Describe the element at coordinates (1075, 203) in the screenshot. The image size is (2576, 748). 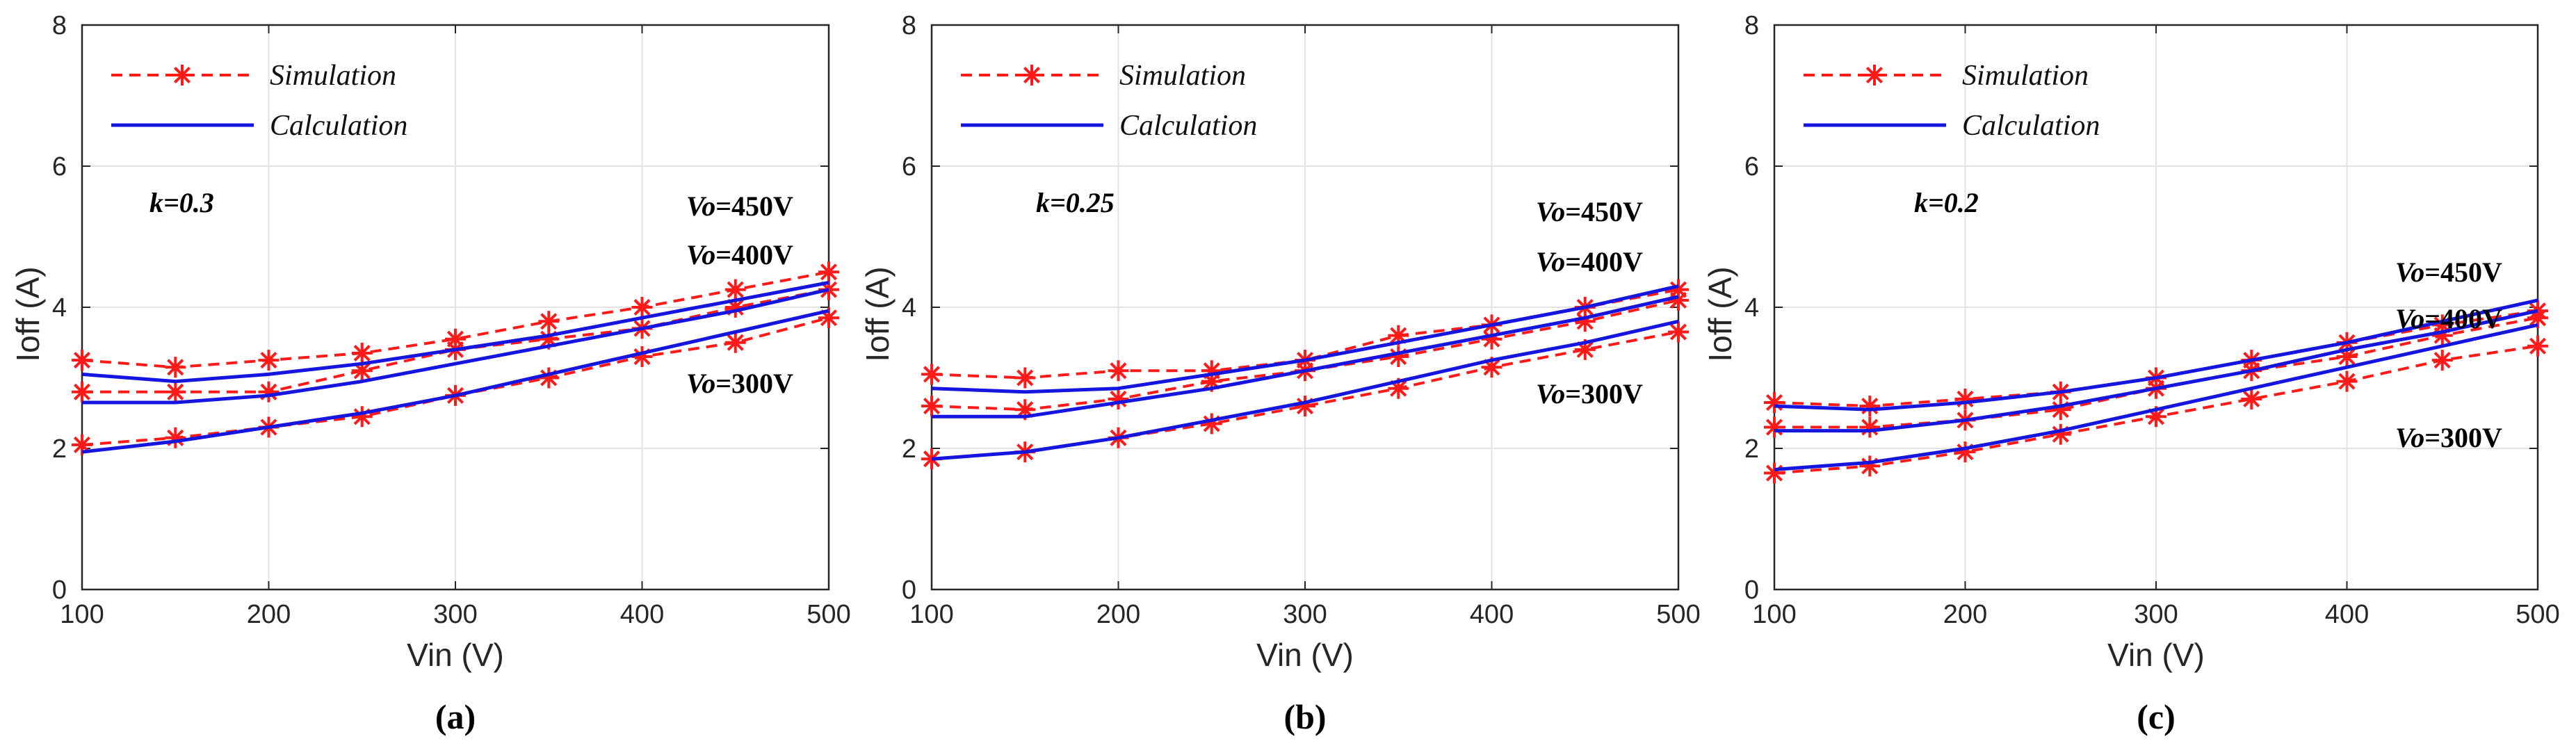
I see `k-parameter-label: k=0.25` at that location.